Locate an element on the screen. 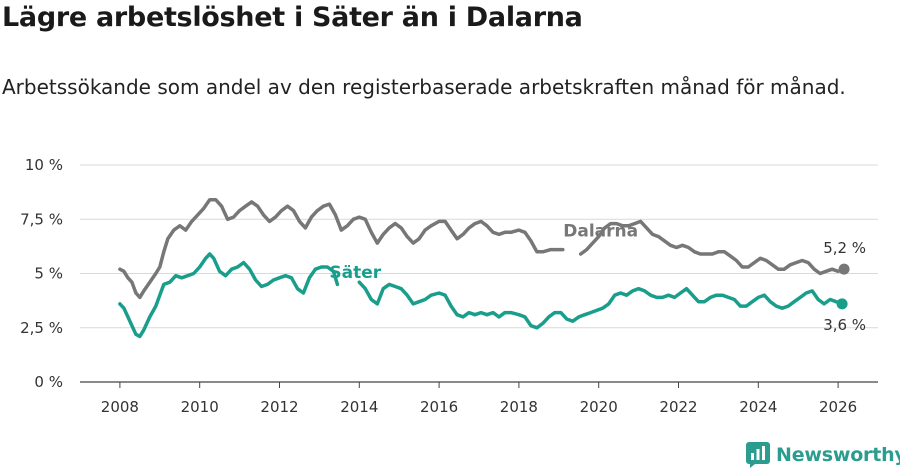 The height and width of the screenshot is (474, 900). x-tick-label: 2008 is located at coordinates (120, 407).